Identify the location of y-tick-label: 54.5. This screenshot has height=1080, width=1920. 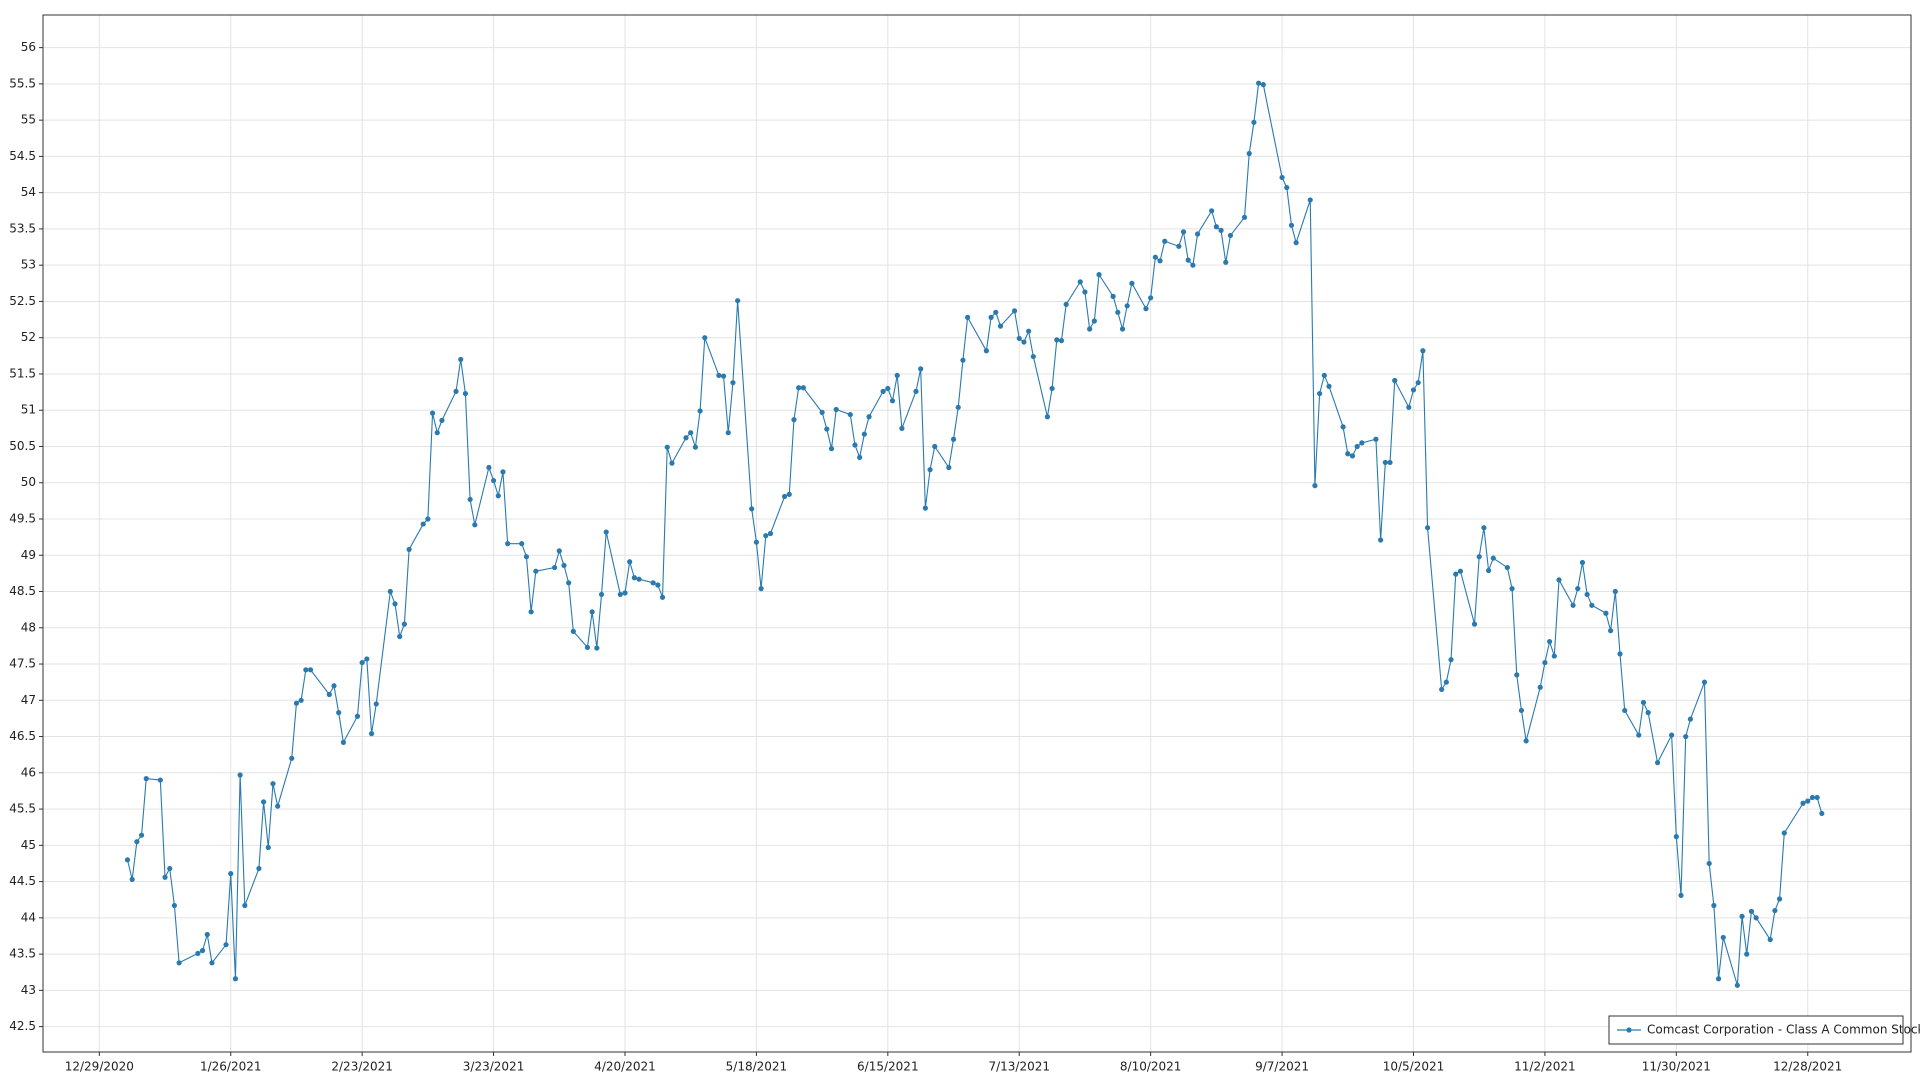
(22, 156).